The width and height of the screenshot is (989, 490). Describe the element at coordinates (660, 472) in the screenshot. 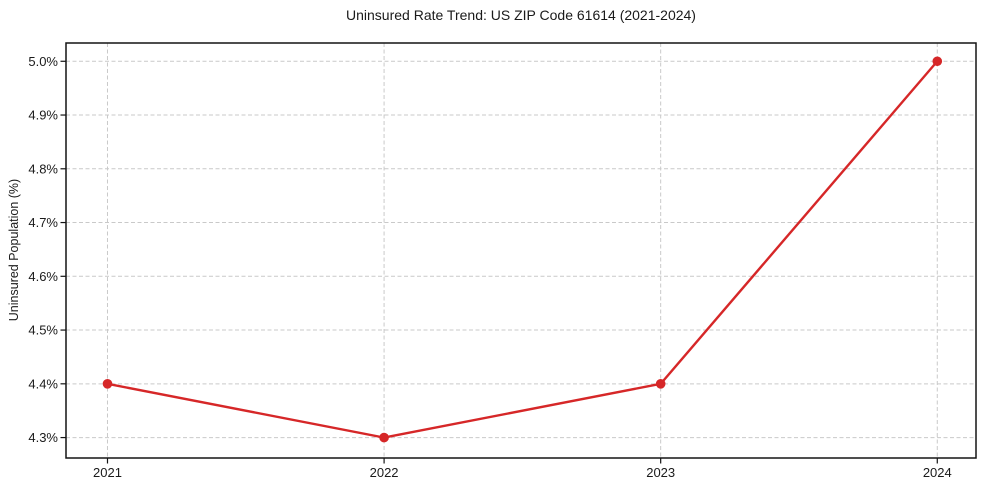

I see `x-tick-label: 2023` at that location.